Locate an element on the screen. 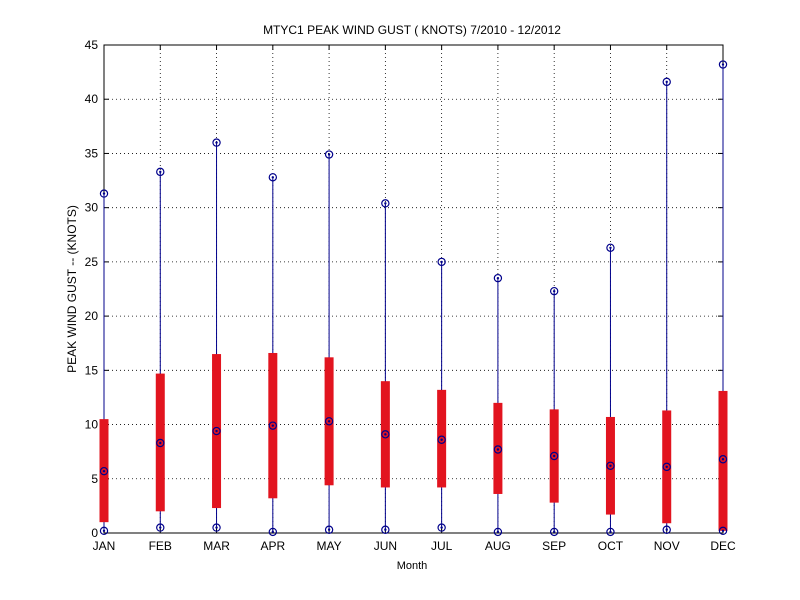 The width and height of the screenshot is (800, 600). median-marker-mar is located at coordinates (216, 431).